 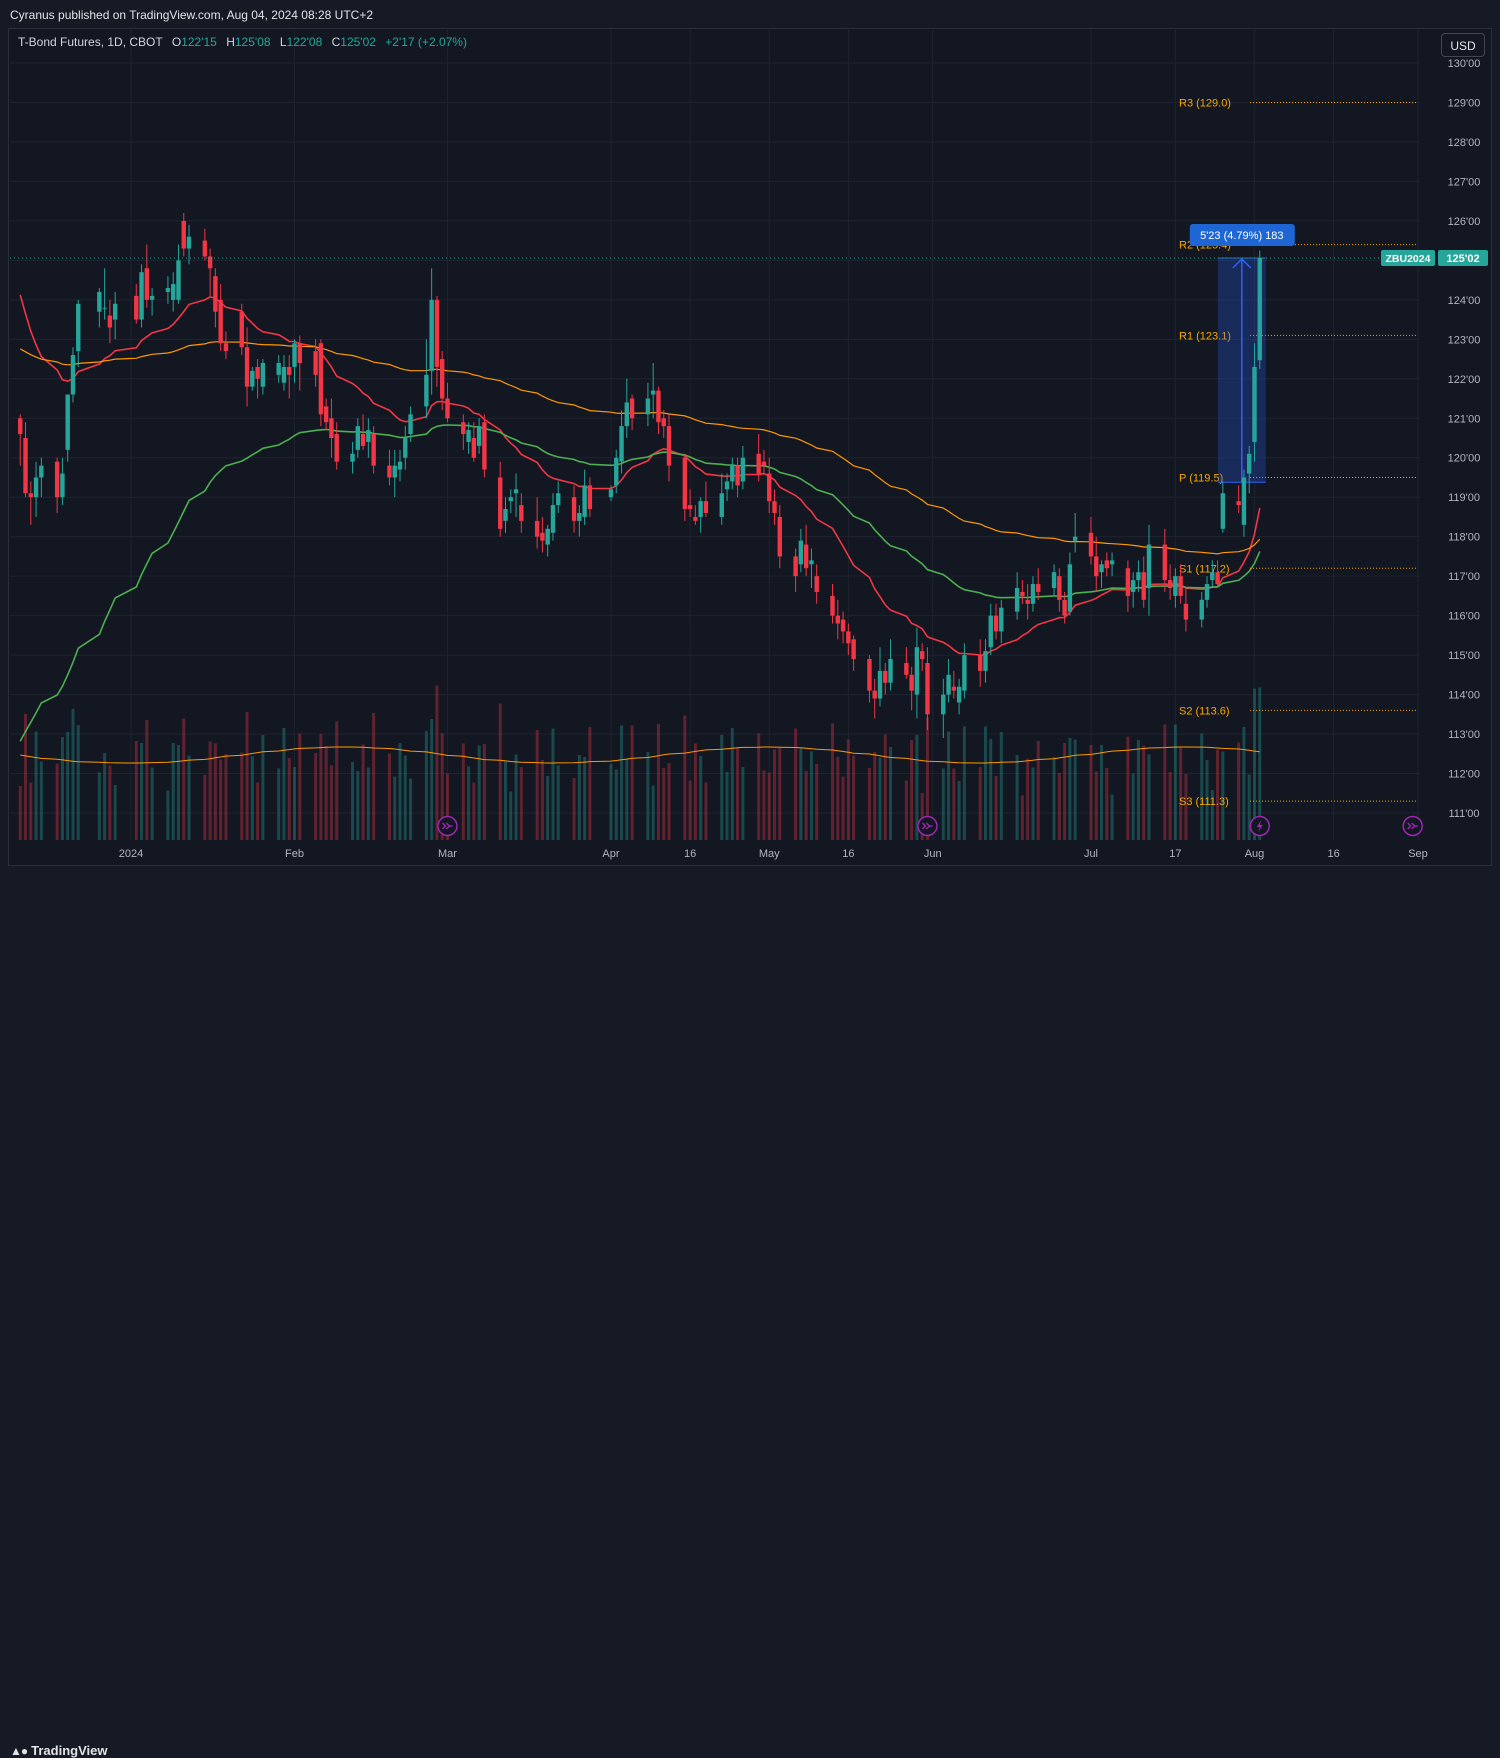 I want to click on x-tick-label: Mar, so click(x=447, y=854).